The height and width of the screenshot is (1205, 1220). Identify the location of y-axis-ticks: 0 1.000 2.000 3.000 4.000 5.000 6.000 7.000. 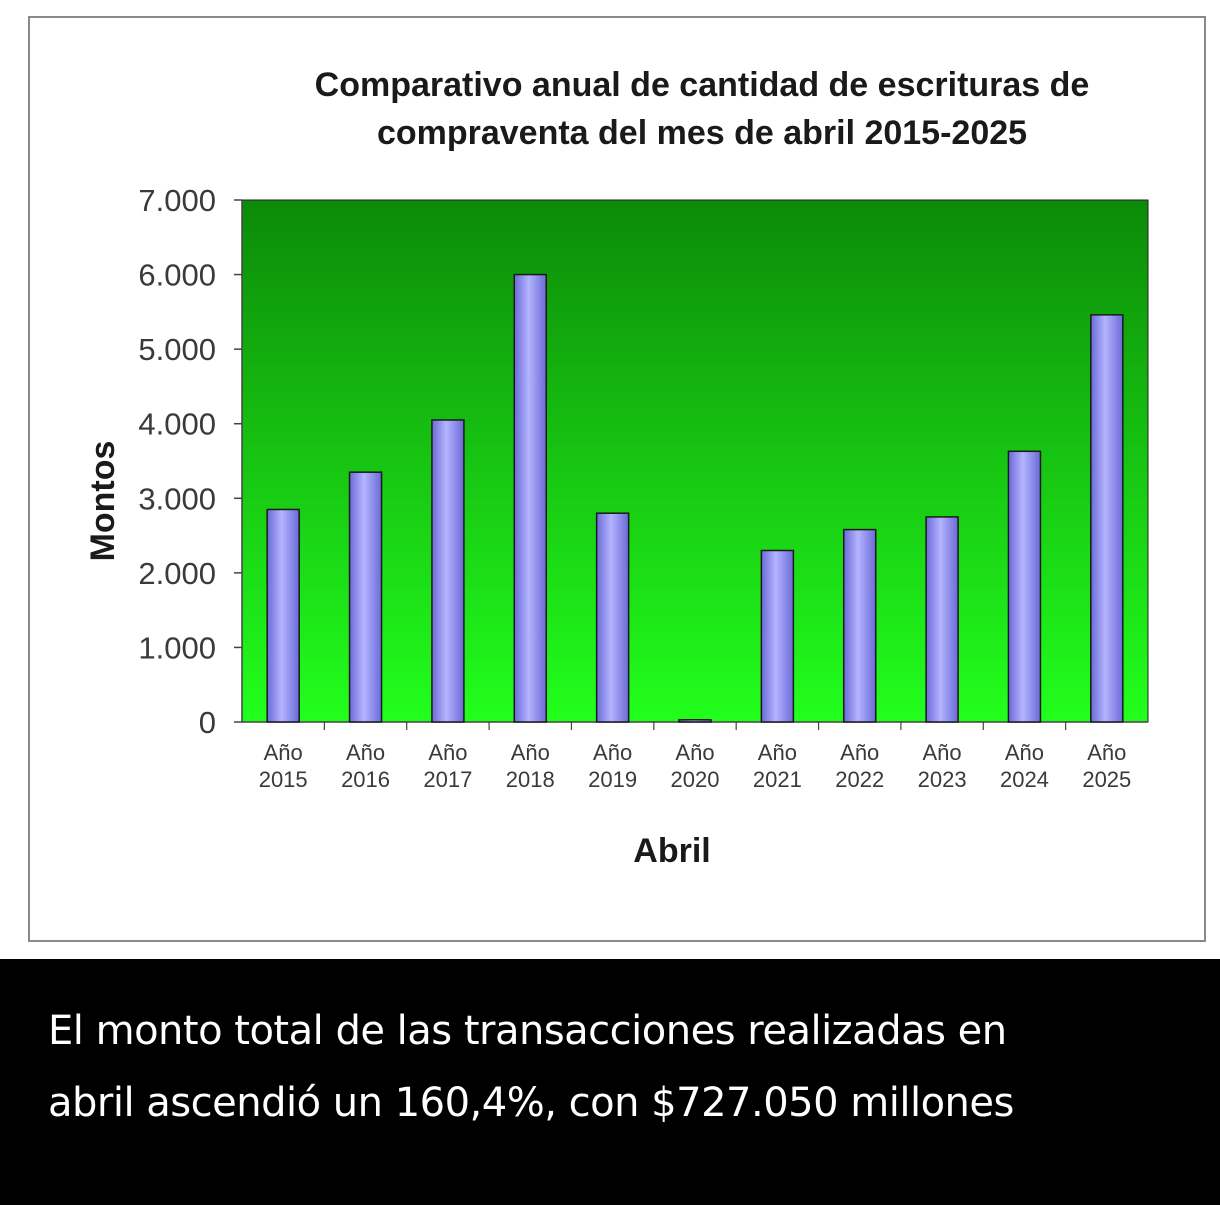
(190, 461).